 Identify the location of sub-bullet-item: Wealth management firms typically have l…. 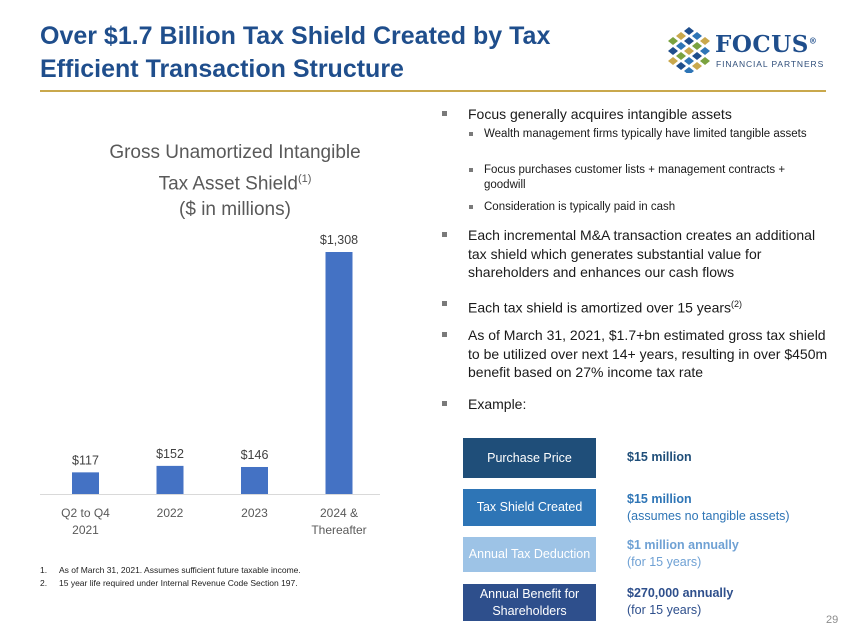
(646, 134).